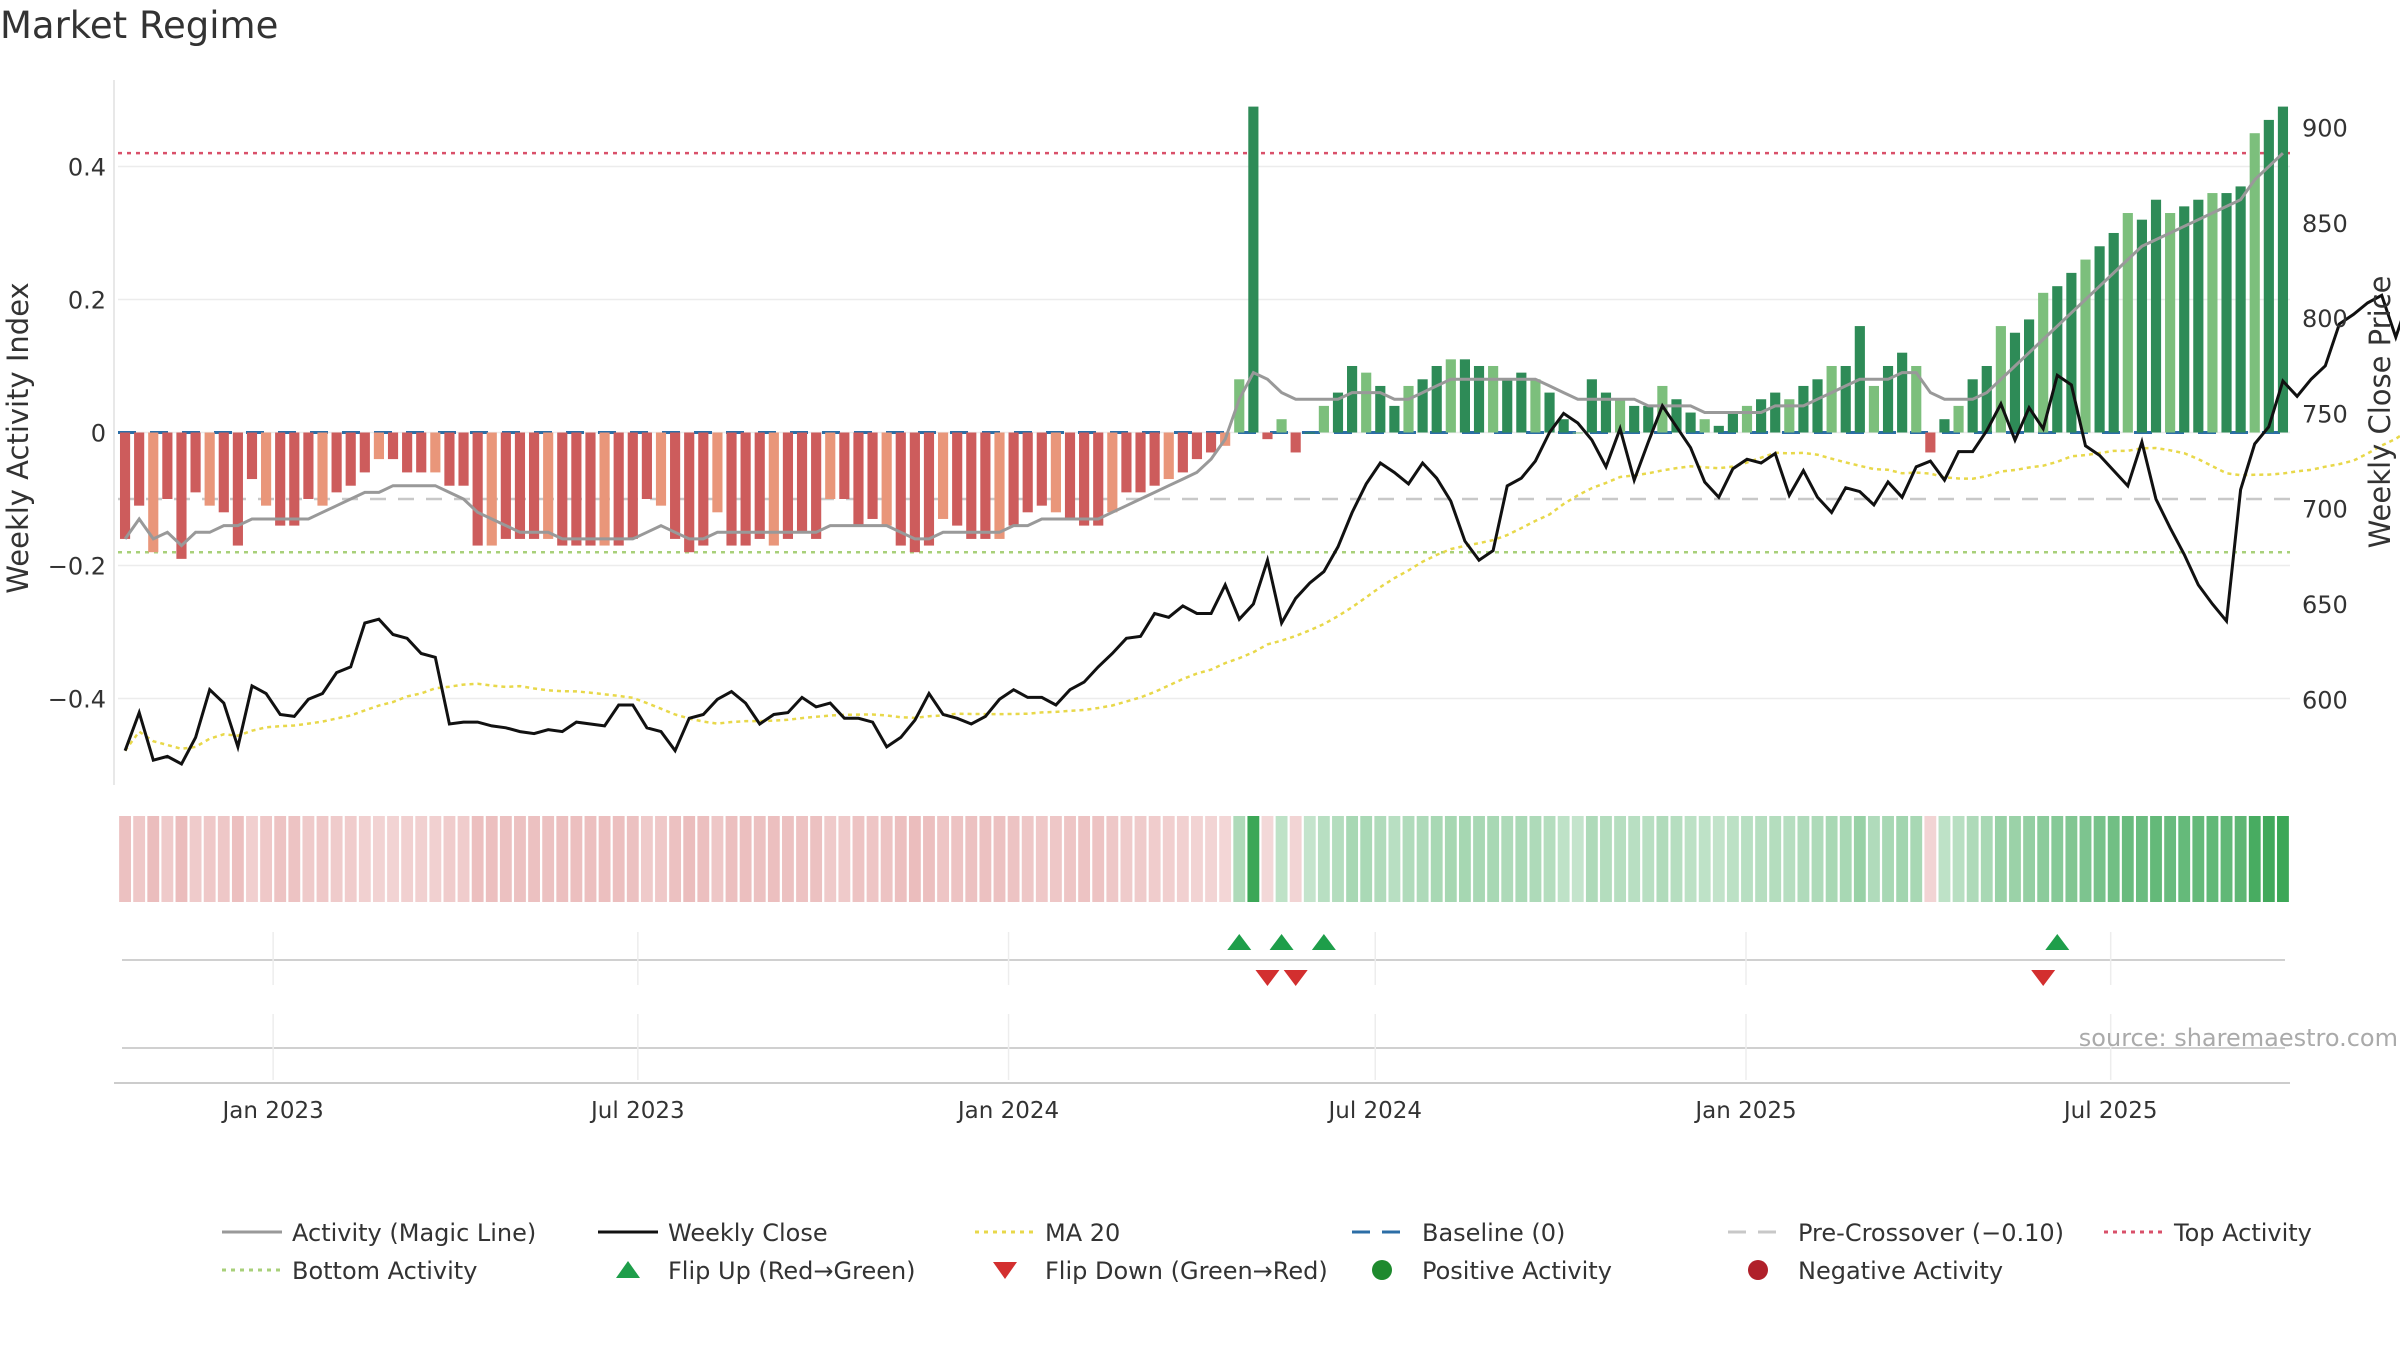 Image resolution: width=2400 pixels, height=1350 pixels. I want to click on left-tick-label: −0.2, so click(77, 567).